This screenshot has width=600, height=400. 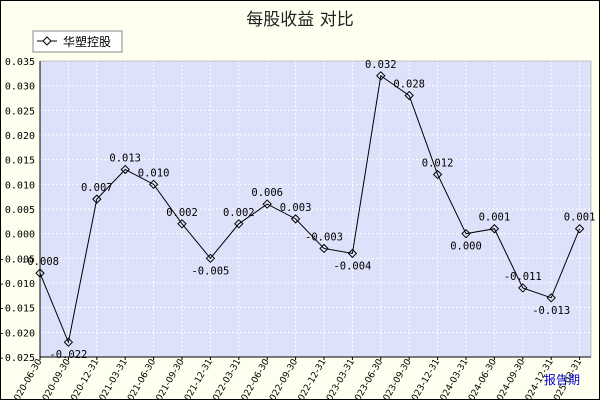 What do you see at coordinates (17, 333) in the screenshot?
I see `y-tick-label: -0.020` at bounding box center [17, 333].